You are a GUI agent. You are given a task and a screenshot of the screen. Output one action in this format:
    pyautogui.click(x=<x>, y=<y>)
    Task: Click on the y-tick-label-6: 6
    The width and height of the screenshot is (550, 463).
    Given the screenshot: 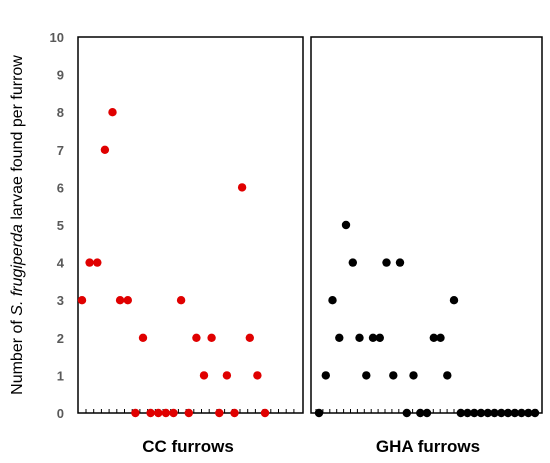 What is the action you would take?
    pyautogui.click(x=60, y=187)
    